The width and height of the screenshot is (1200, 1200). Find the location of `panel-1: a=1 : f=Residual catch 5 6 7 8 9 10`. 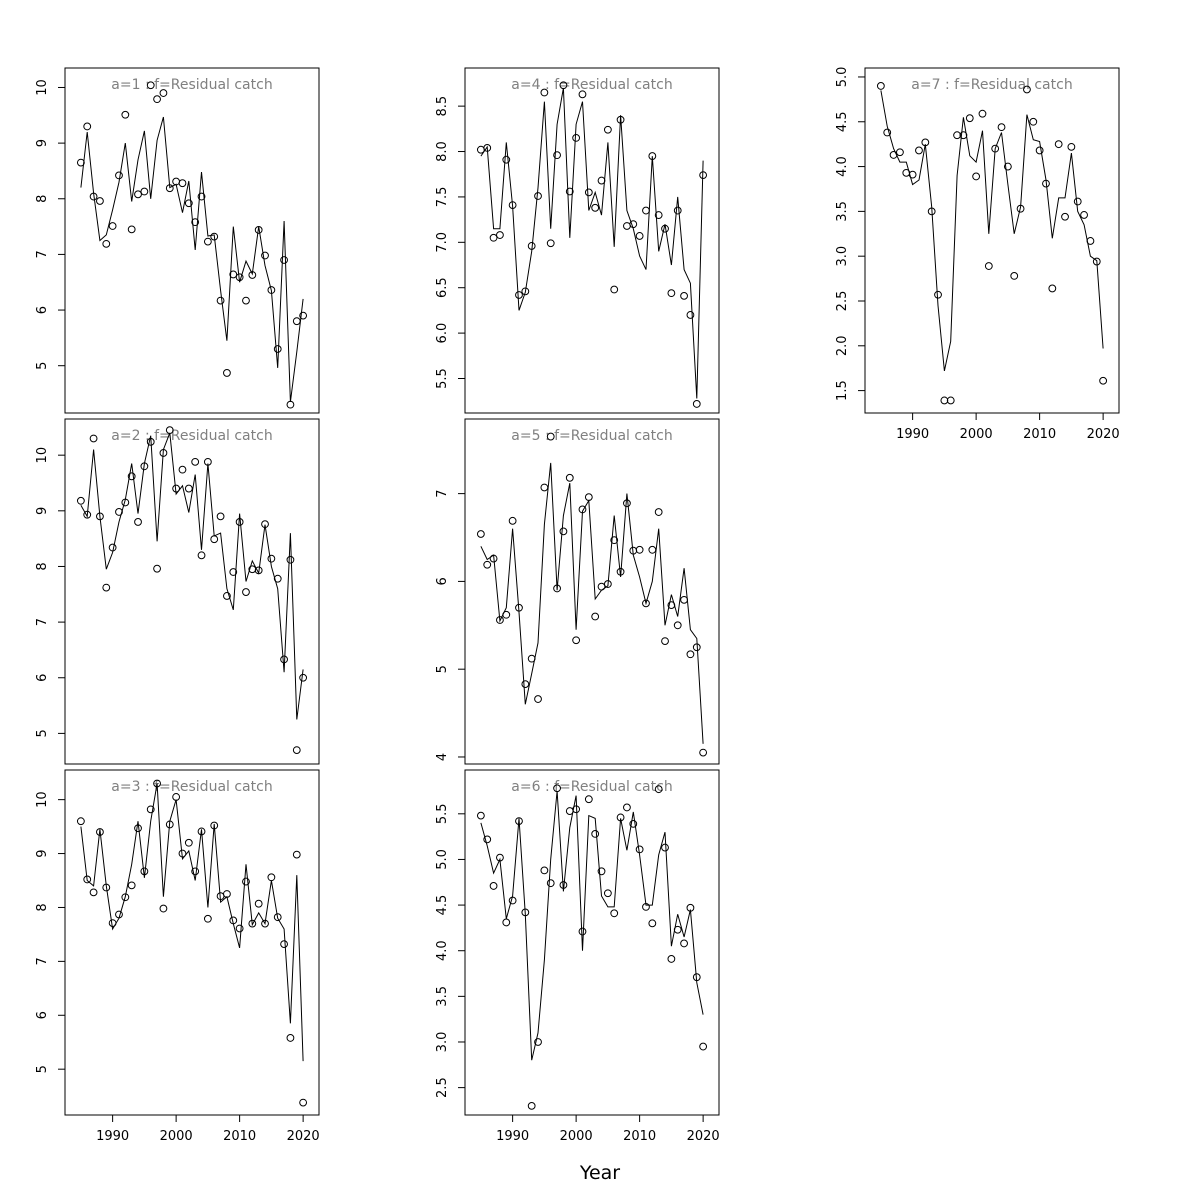

panel-1: a=1 : f=Residual catch 5 6 7 8 9 10 is located at coordinates (177, 240).